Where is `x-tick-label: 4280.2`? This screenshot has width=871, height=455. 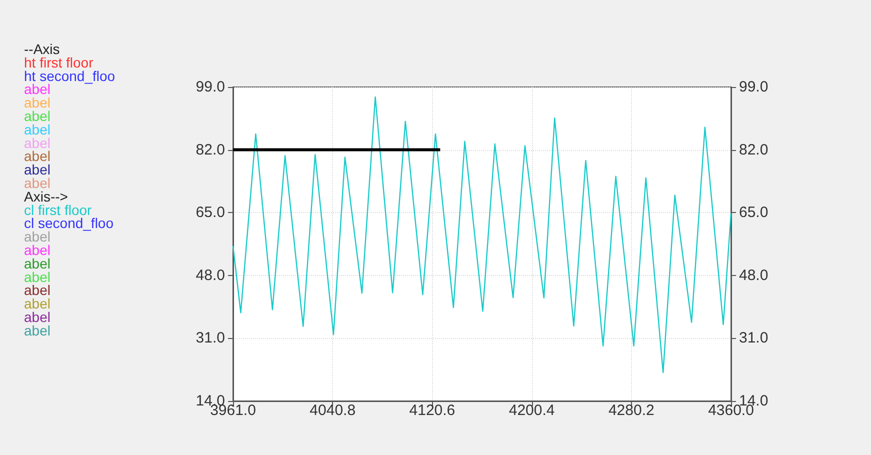 x-tick-label: 4280.2 is located at coordinates (631, 410).